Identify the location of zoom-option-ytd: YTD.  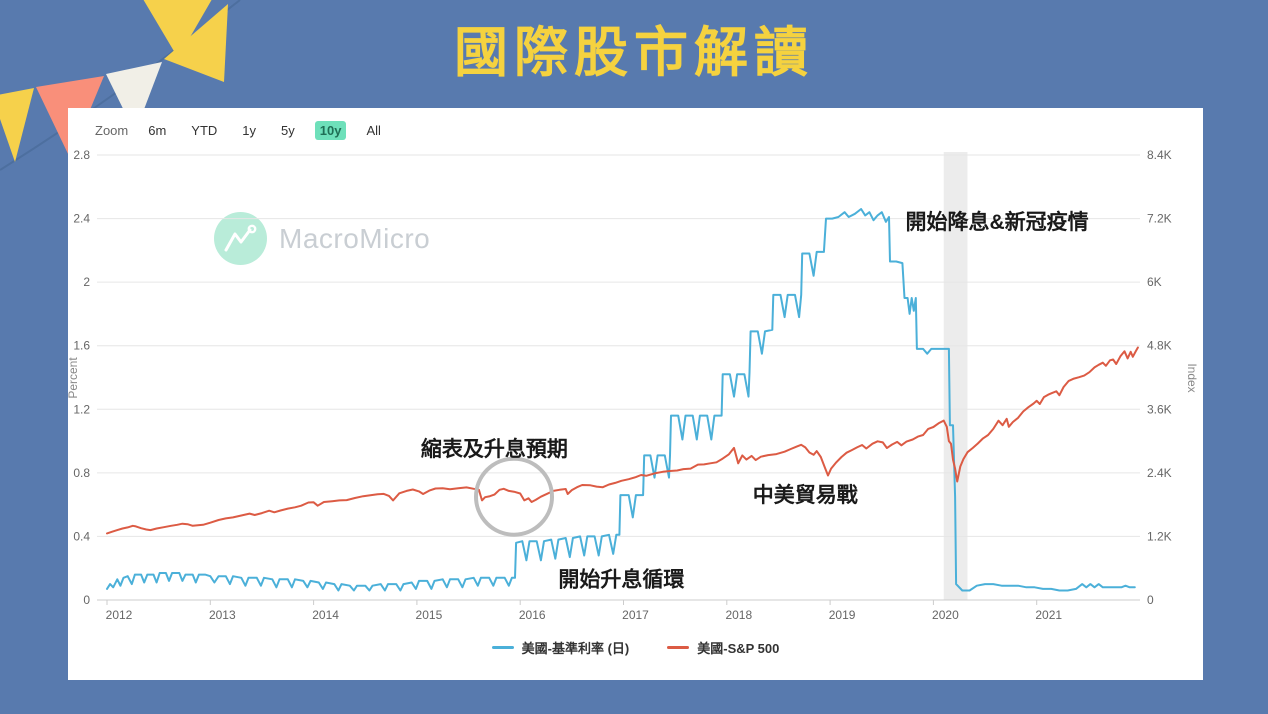
(204, 130).